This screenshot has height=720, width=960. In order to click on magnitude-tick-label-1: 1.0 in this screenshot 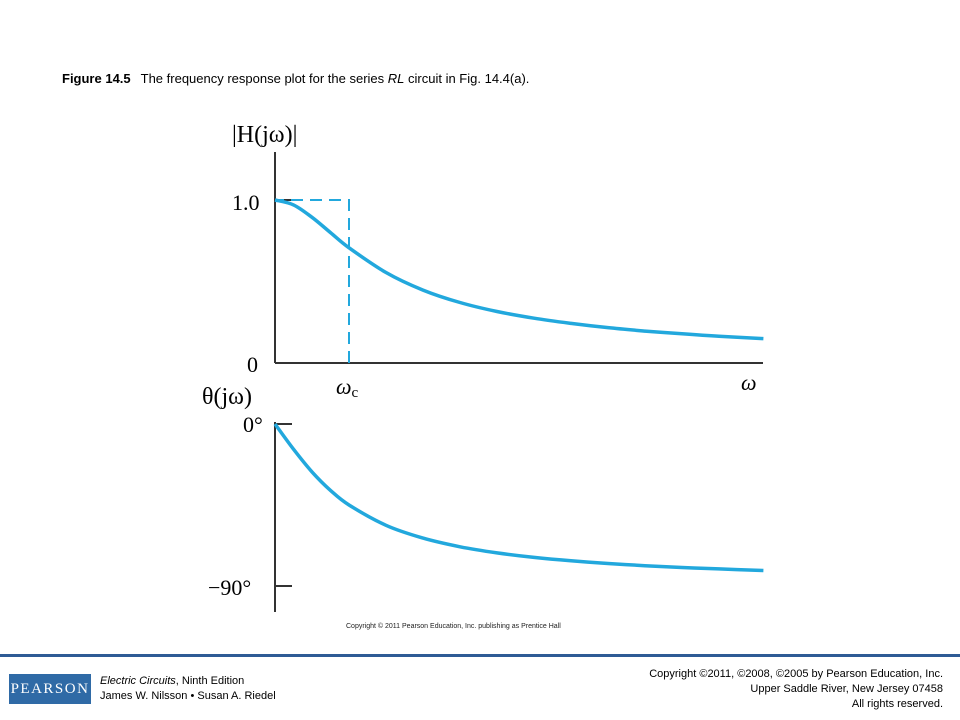, I will do `click(246, 202)`.